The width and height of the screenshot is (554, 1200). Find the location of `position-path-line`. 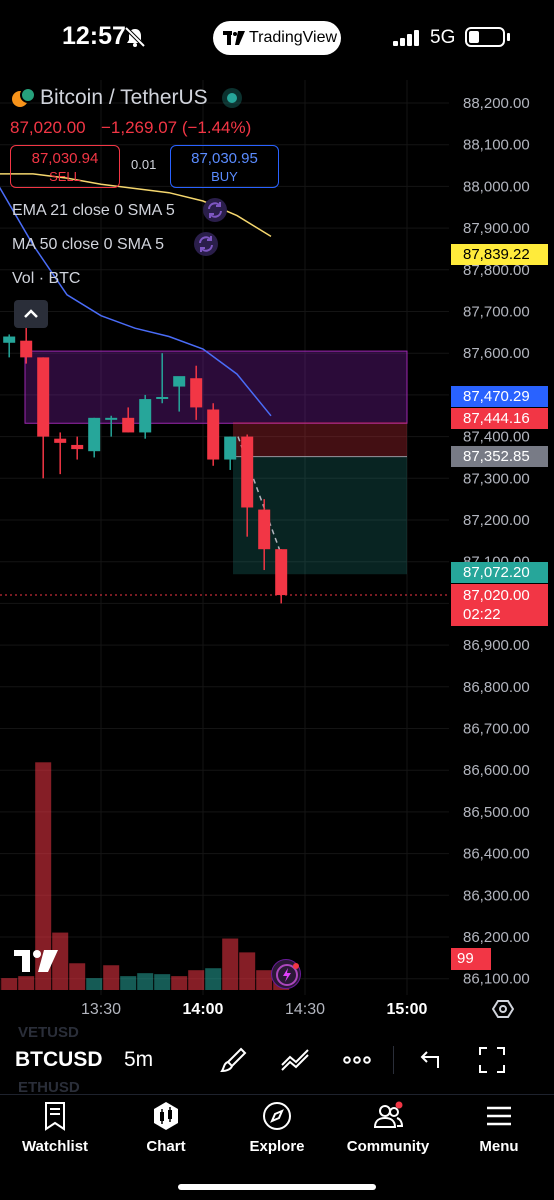

position-path-line is located at coordinates (262, 503).